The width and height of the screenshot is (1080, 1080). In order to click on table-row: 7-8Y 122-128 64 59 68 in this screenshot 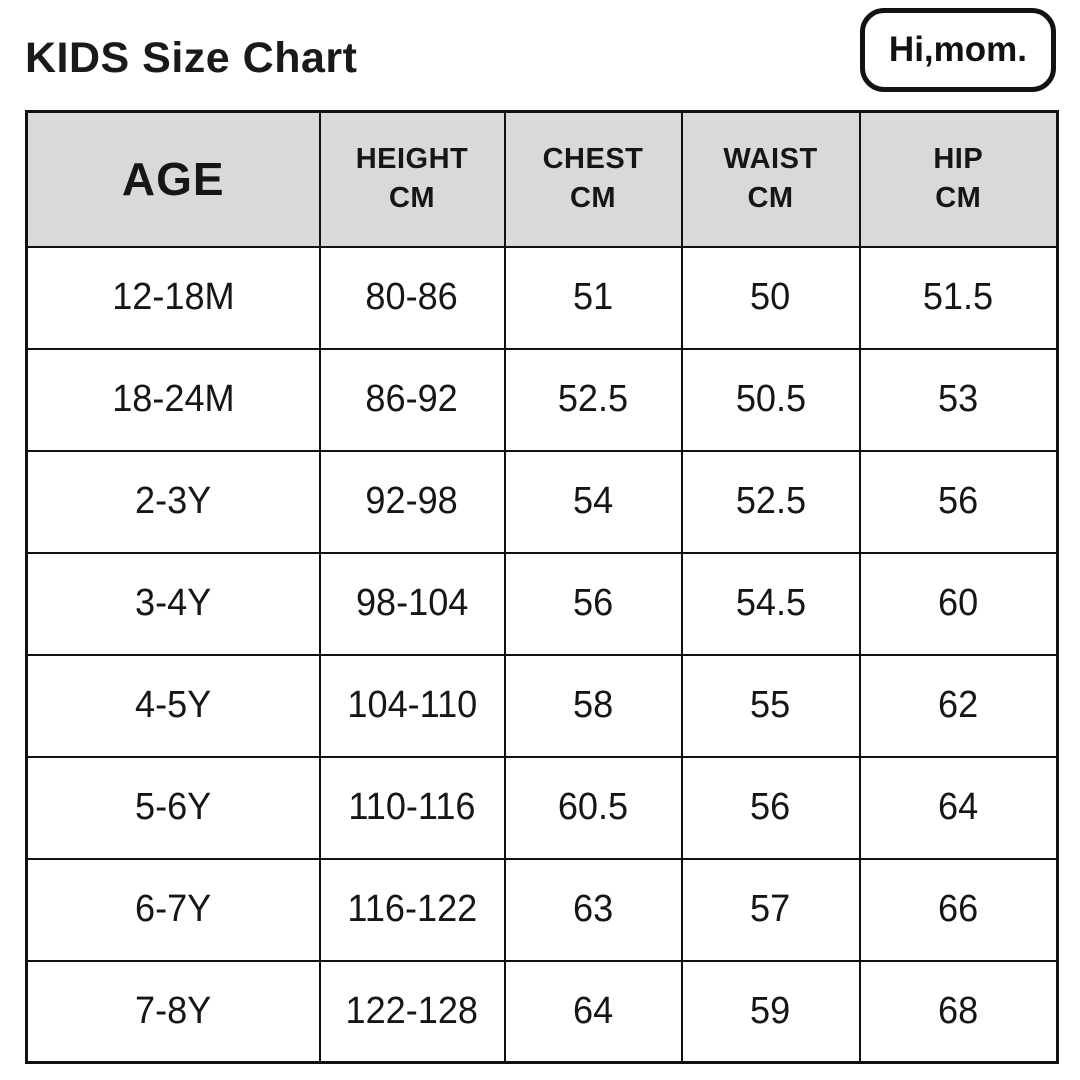, I will do `click(542, 1011)`.